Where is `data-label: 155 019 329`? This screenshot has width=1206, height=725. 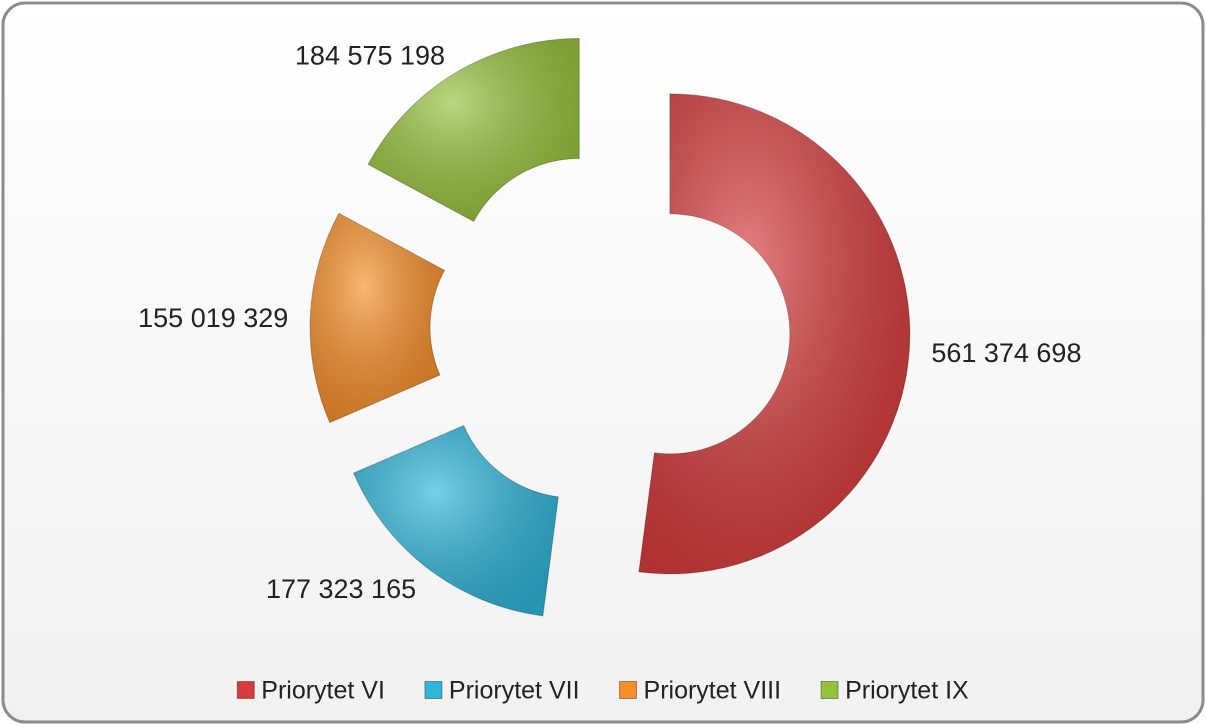
data-label: 155 019 329 is located at coordinates (213, 318).